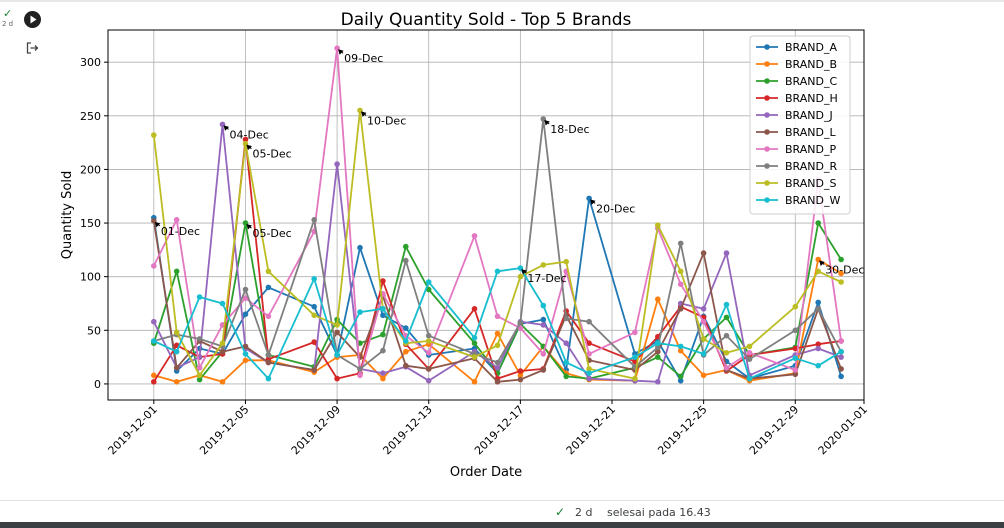 The height and width of the screenshot is (528, 1004). I want to click on x-tick-label: 2019-12-21, so click(591, 430).